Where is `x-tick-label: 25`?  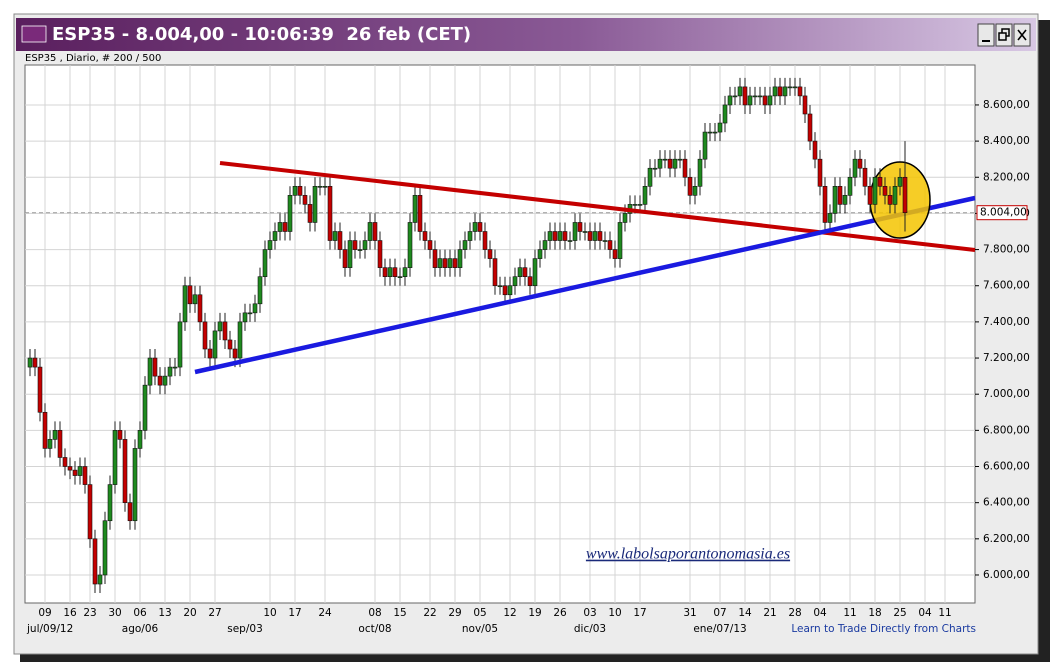
x-tick-label: 25 is located at coordinates (899, 613).